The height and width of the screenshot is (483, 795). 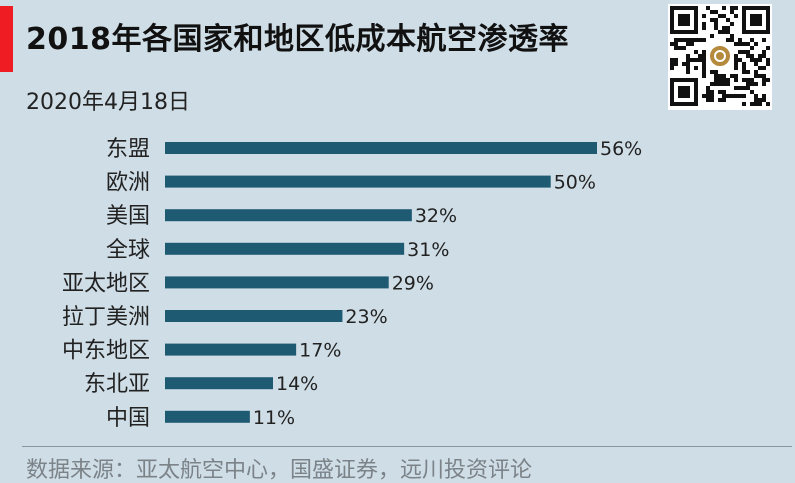 What do you see at coordinates (274, 418) in the screenshot?
I see `value-label: 11%` at bounding box center [274, 418].